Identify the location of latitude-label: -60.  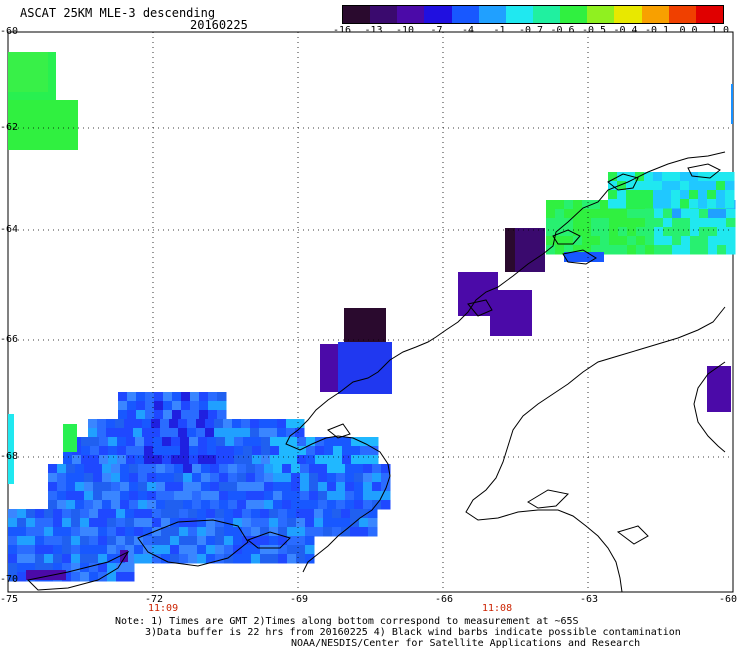
(9, 31).